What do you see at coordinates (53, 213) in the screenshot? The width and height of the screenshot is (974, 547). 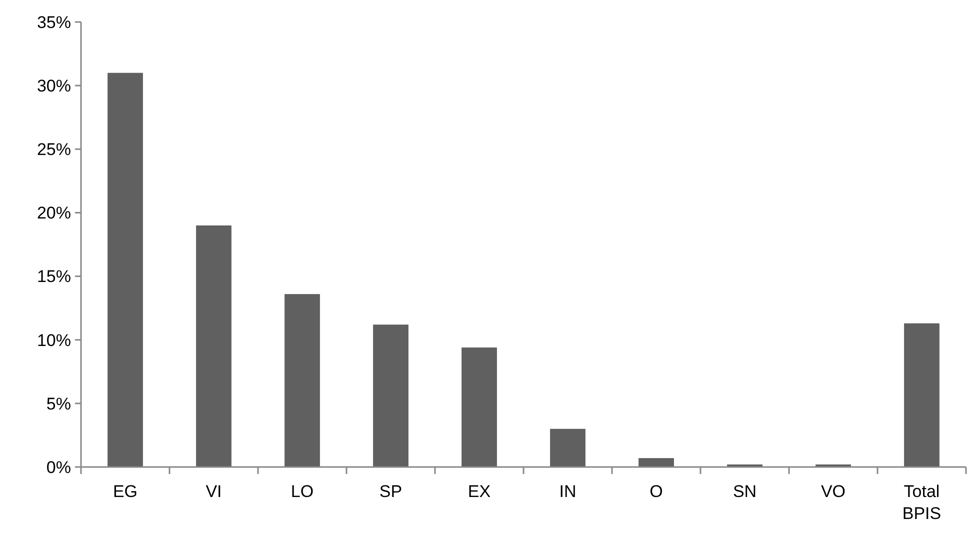 I see `y-tick-label: 20%` at bounding box center [53, 213].